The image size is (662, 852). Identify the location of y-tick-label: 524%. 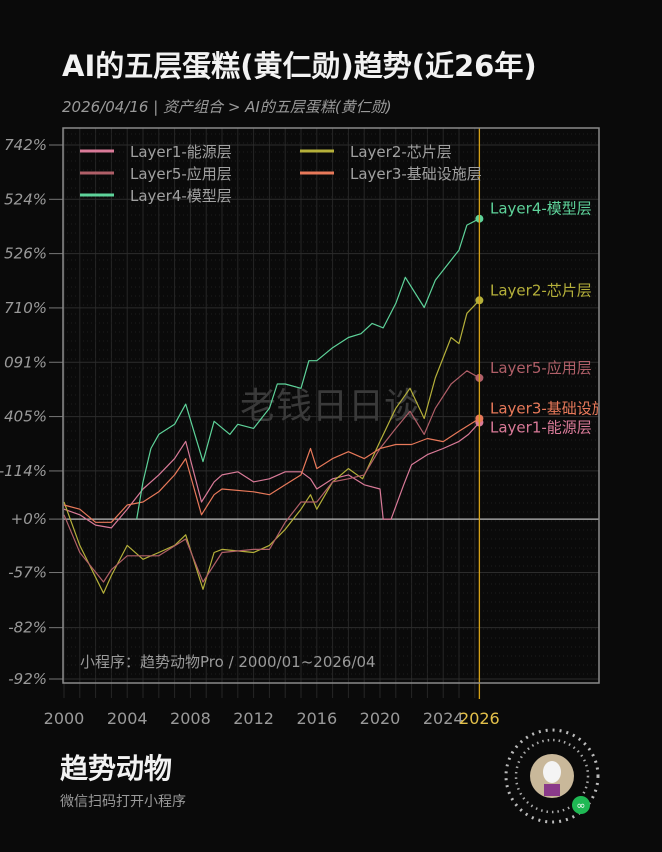
(25, 199).